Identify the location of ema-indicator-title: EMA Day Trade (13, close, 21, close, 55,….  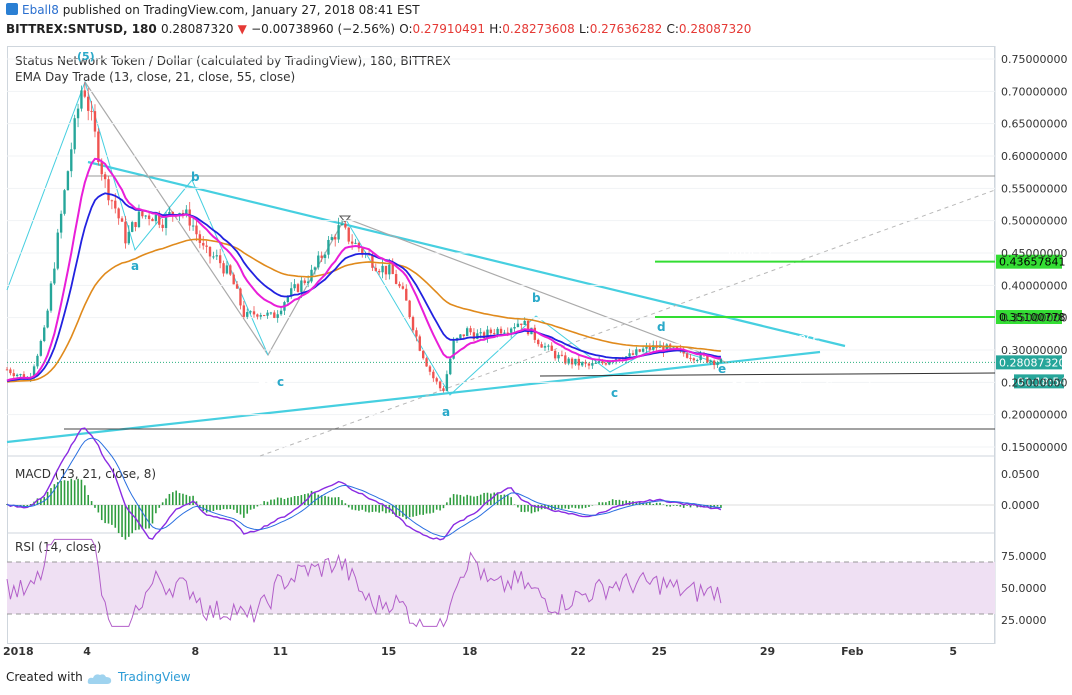
(155, 77).